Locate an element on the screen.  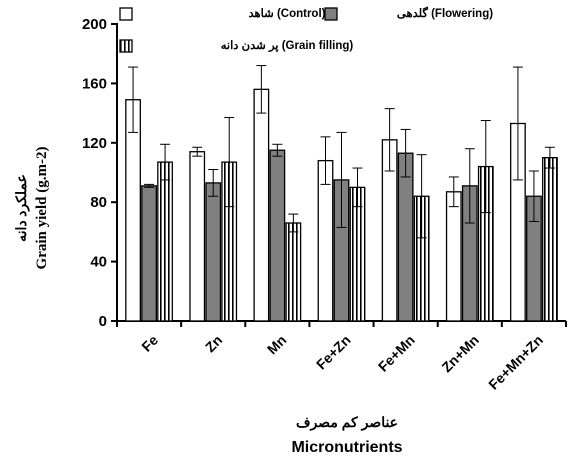
y-tick-label: 200 is located at coordinates (94, 24).